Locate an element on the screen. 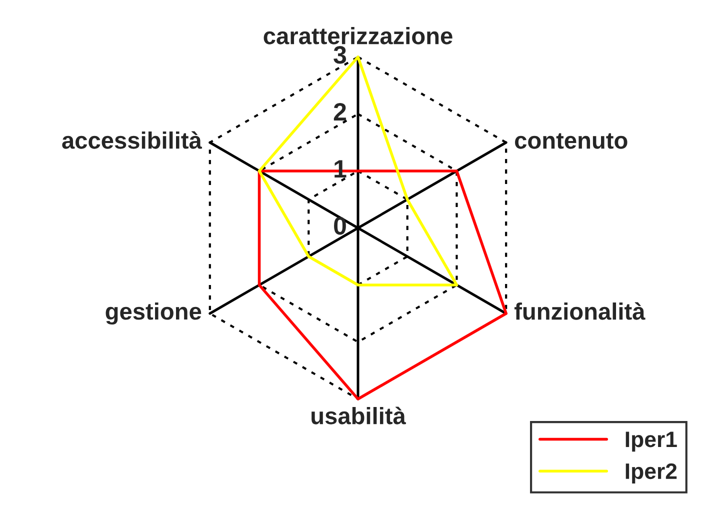 The height and width of the screenshot is (506, 701). y-tick-label: 2 is located at coordinates (340, 111).